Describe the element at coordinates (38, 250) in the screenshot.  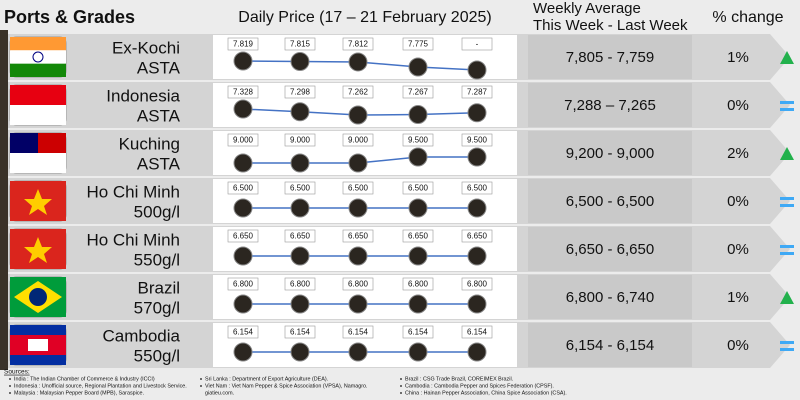
I see `flag-star` at that location.